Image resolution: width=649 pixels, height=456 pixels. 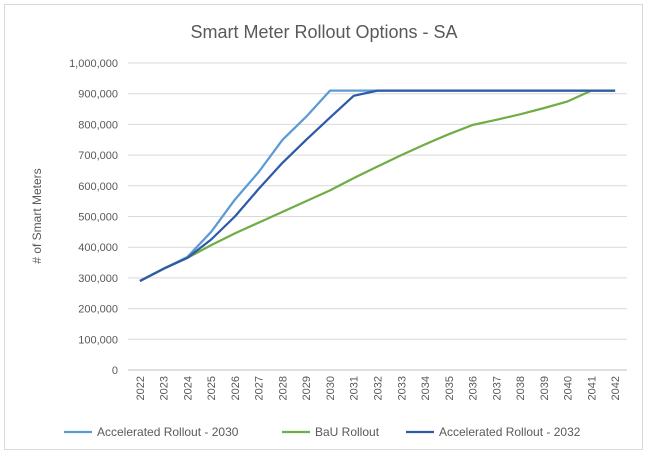 I want to click on y-tick-label: 900,000, so click(x=98, y=95).